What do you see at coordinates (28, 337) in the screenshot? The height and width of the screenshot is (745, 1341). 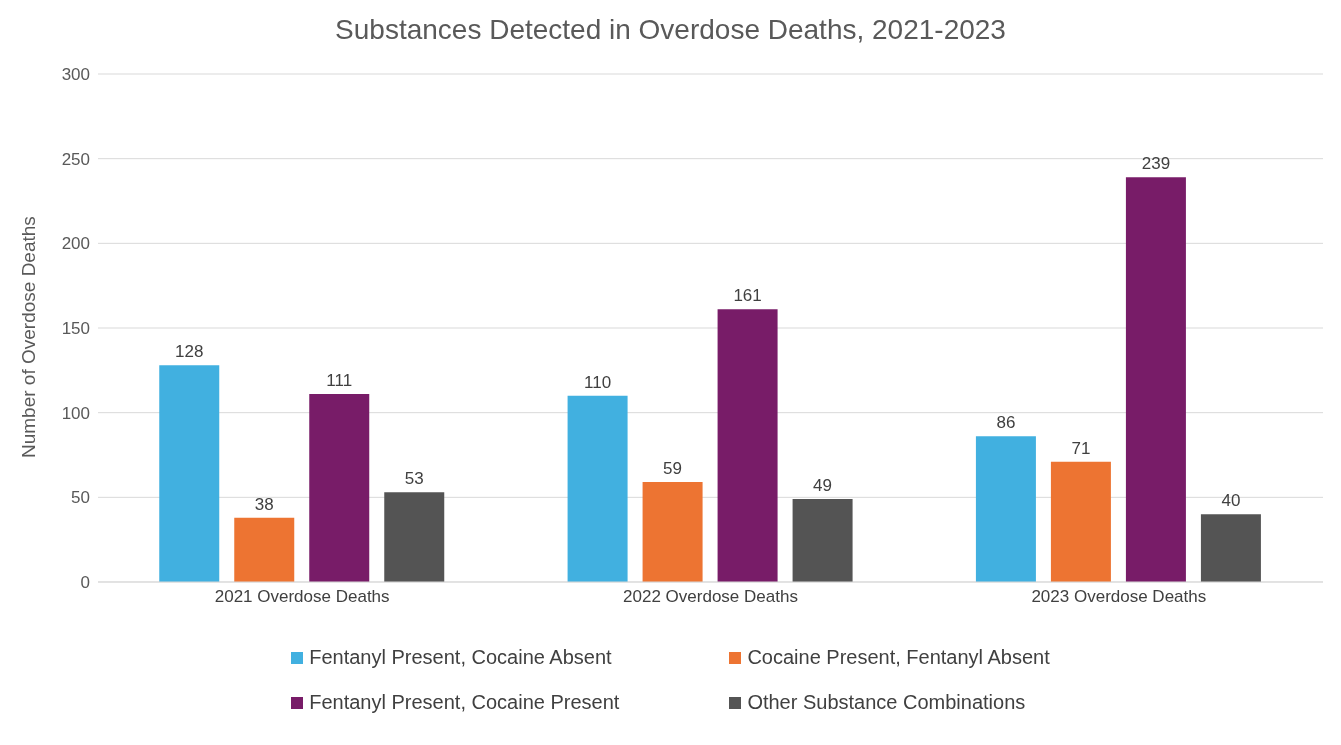 I see `y-axis-title: Number of Overdose Deaths` at bounding box center [28, 337].